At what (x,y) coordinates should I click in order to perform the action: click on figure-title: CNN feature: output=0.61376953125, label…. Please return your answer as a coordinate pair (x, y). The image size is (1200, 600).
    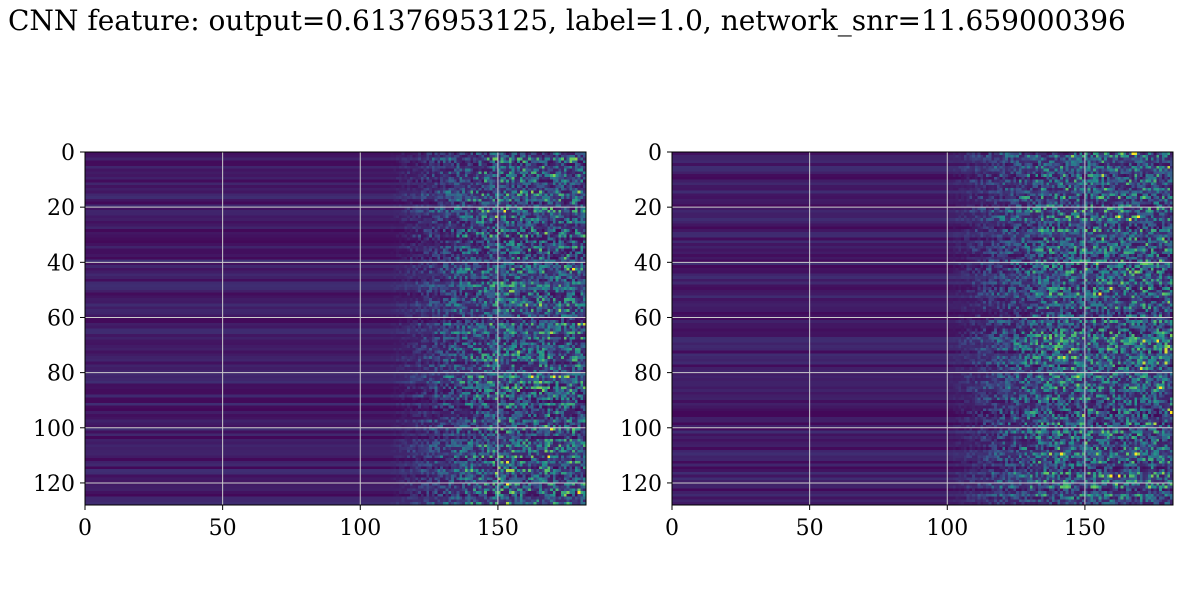
    Looking at the image, I should click on (567, 20).